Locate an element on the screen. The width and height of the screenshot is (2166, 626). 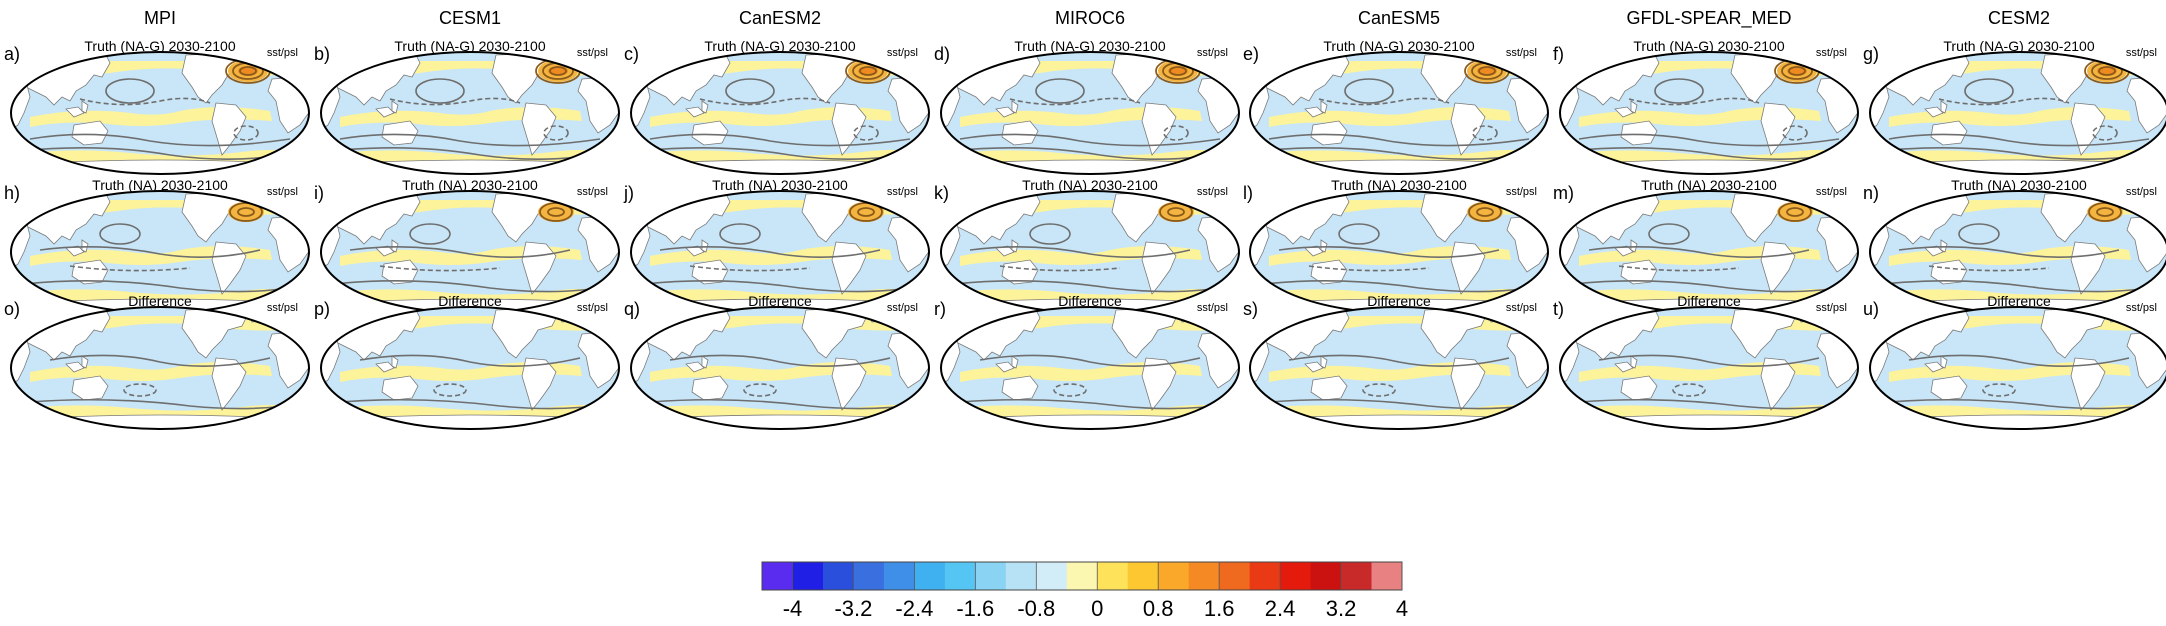
map-panel: s) Difference sst/psl is located at coordinates (1396, 361).